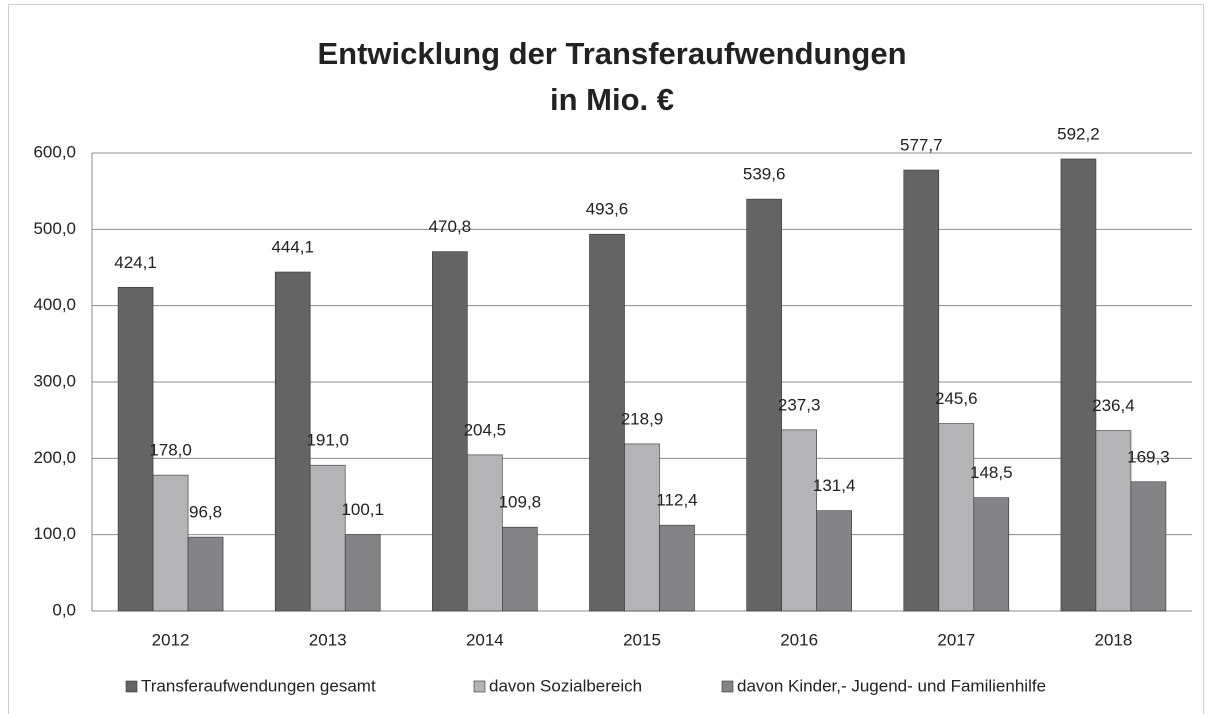  I want to click on y-tick-label: 0,0, so click(64, 609).